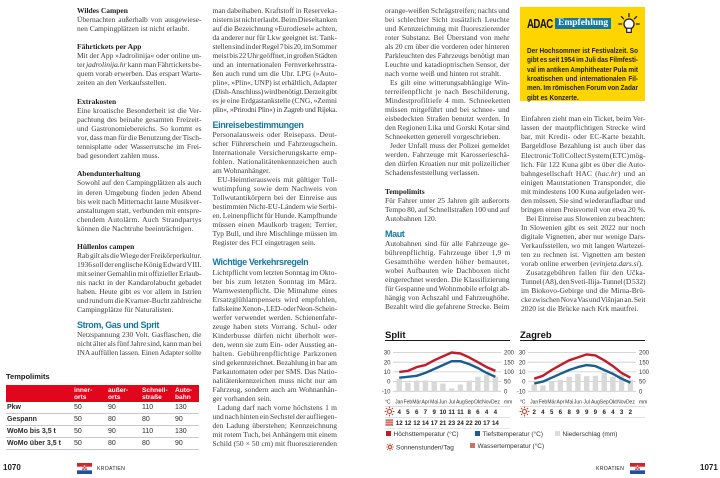 The width and height of the screenshot is (720, 478). I want to click on svg-text: 22, so click(469, 423).